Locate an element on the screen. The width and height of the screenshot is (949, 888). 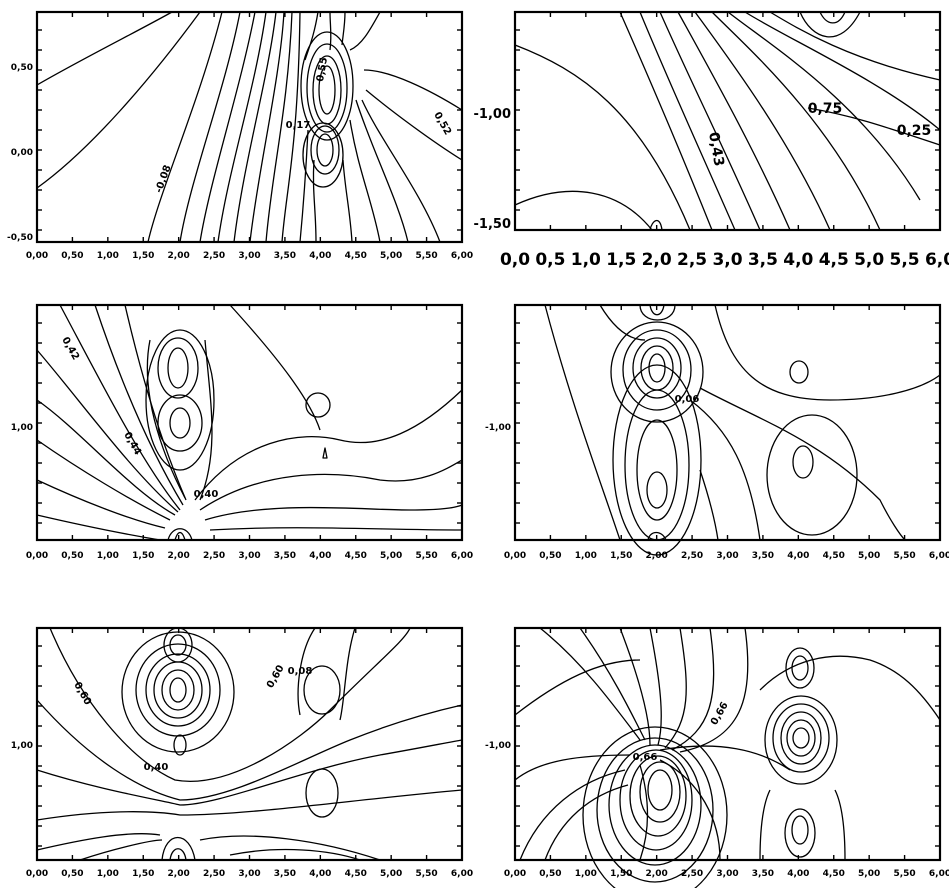
panel1-x-tick-label: 3,50 is located at coordinates (285, 256).